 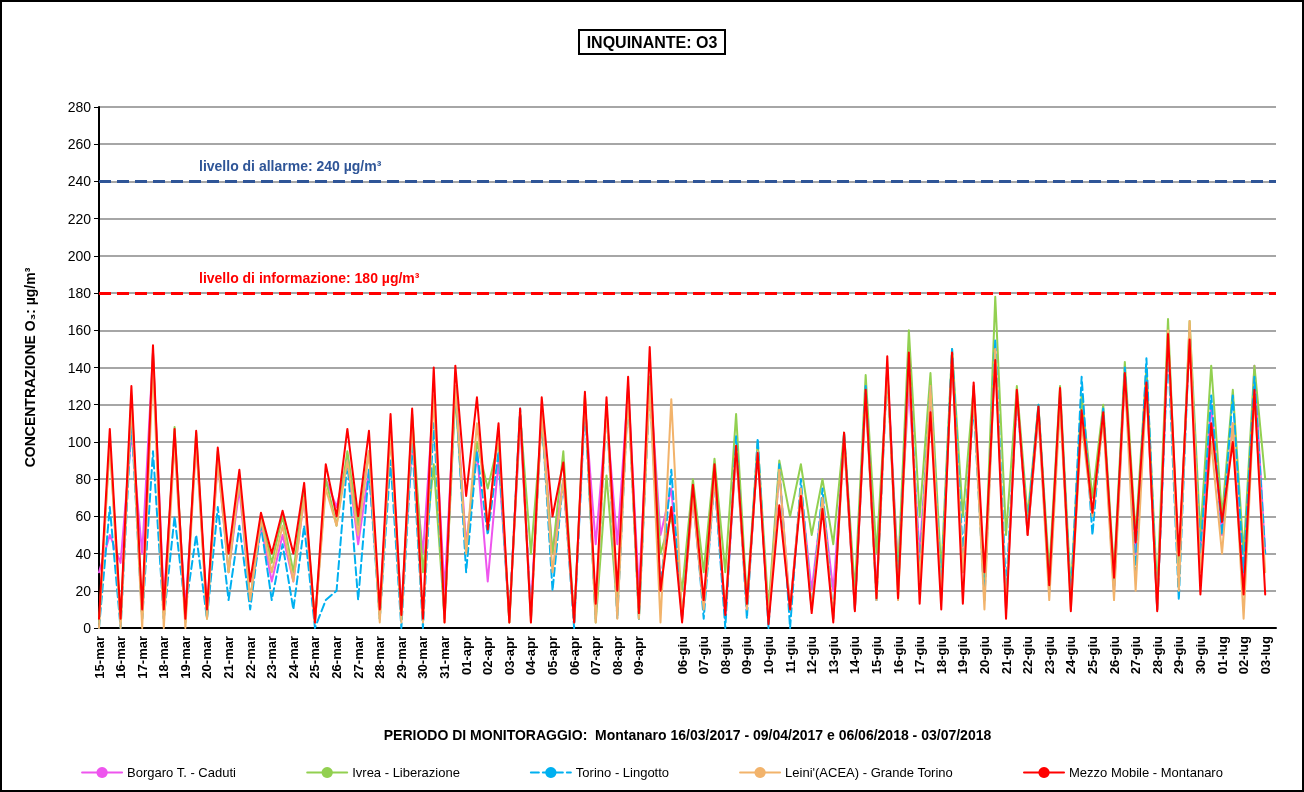 What do you see at coordinates (682, 655) in the screenshot?
I see `x-tick-label: 06-giu` at bounding box center [682, 655].